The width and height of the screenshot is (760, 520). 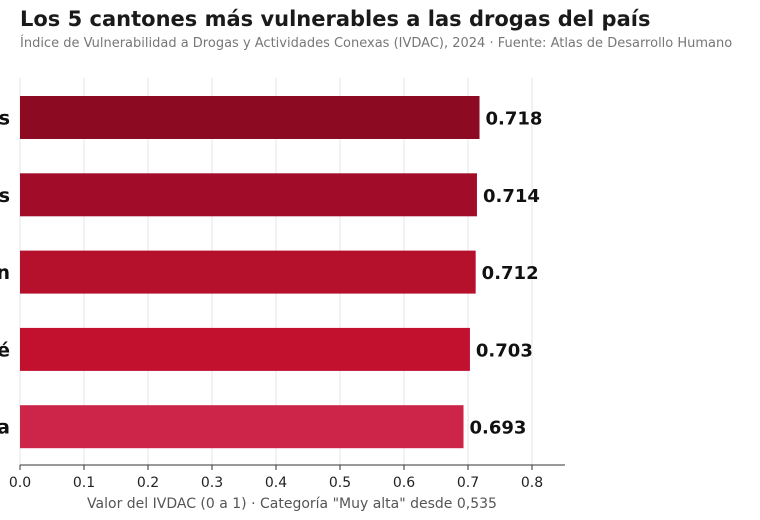 I want to click on value-label: 0.714, so click(x=511, y=196).